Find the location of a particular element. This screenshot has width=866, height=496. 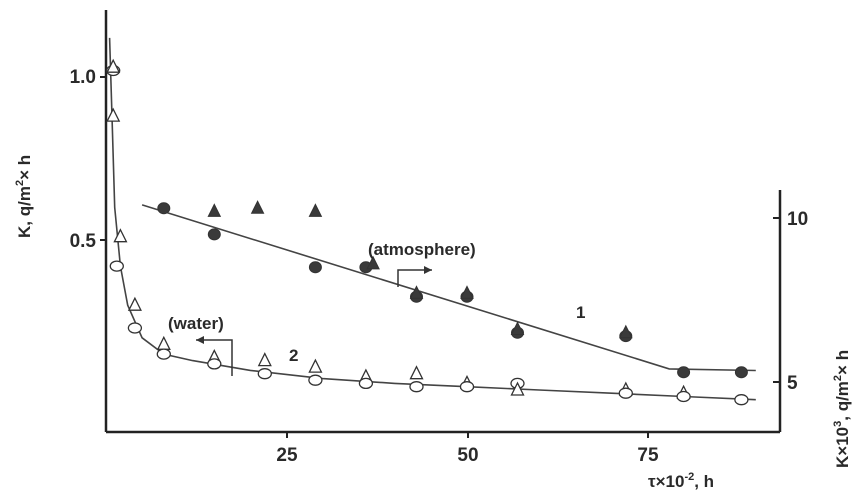

y-left-tick-label-1: 1.0 is located at coordinates (83, 77).